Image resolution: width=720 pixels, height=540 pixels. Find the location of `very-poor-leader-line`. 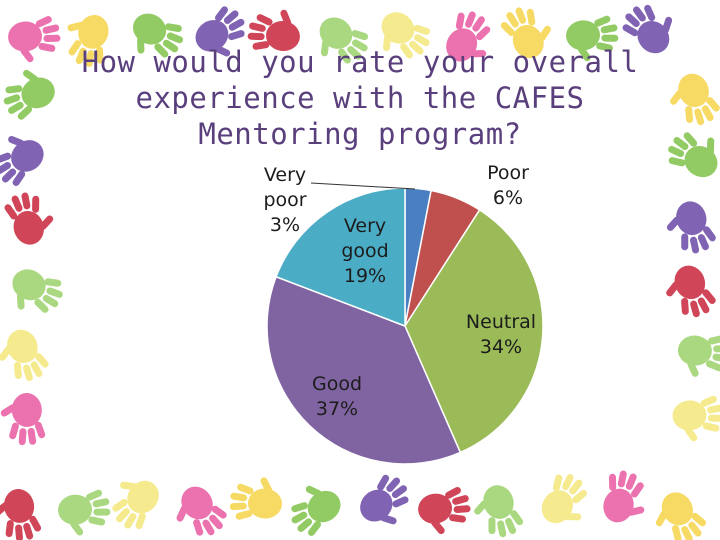

very-poor-leader-line is located at coordinates (363, 186).